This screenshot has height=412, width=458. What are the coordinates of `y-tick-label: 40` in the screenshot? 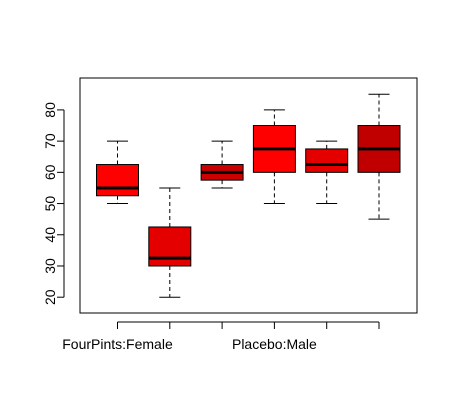 It's located at (50, 235).